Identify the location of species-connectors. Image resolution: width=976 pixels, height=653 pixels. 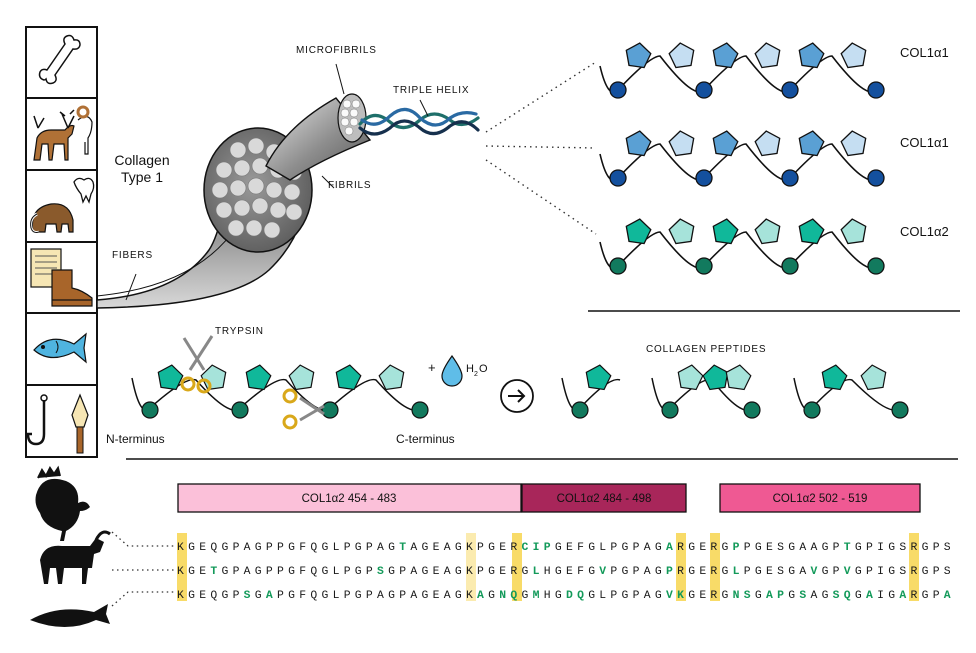
(143, 569).